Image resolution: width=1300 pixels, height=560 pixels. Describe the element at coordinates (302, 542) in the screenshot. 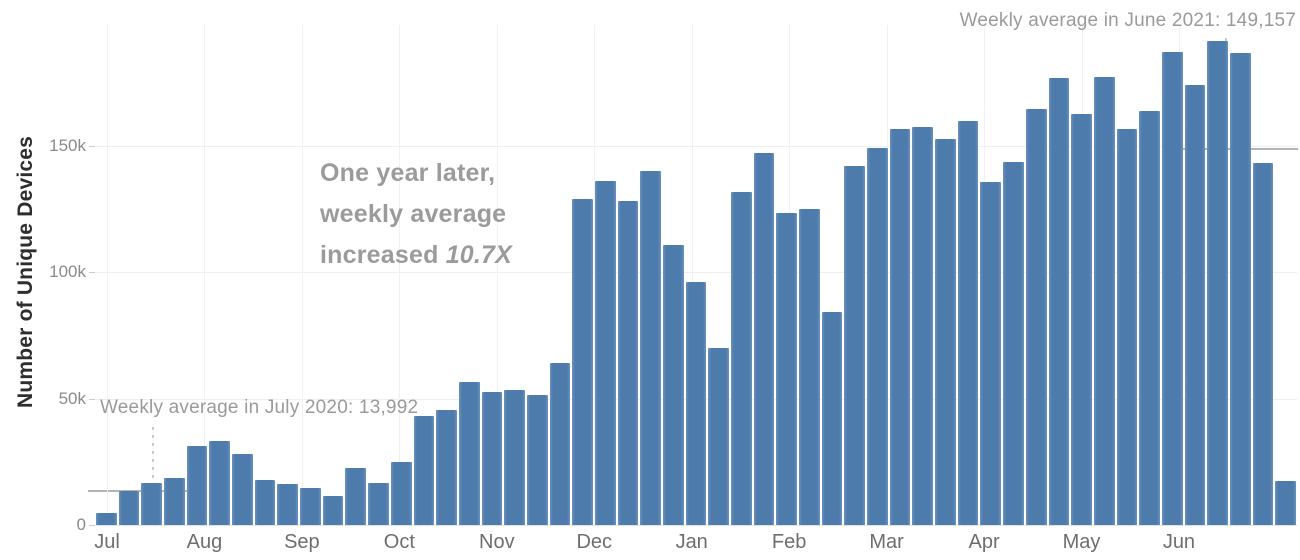

I see `x-tick-label-sep: Sep` at that location.